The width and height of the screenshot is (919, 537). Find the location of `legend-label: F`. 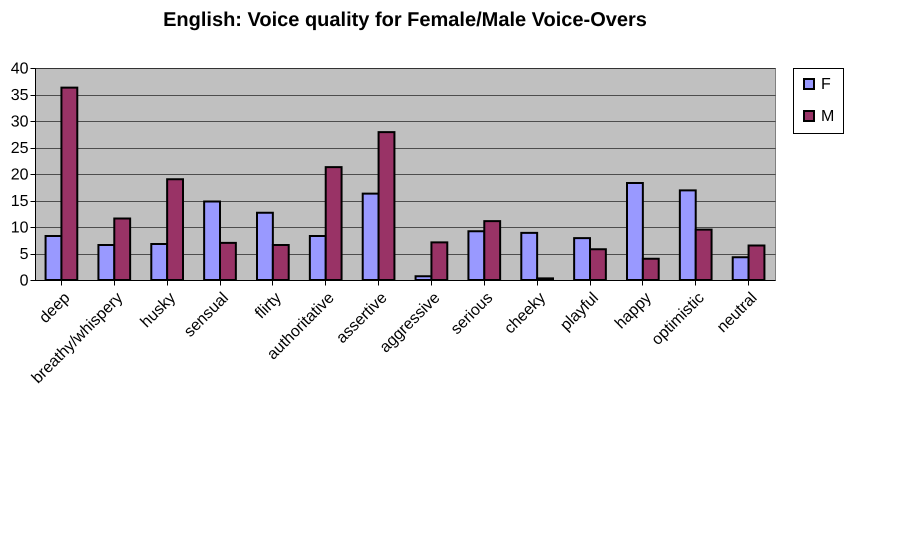

legend-label: F is located at coordinates (826, 84).